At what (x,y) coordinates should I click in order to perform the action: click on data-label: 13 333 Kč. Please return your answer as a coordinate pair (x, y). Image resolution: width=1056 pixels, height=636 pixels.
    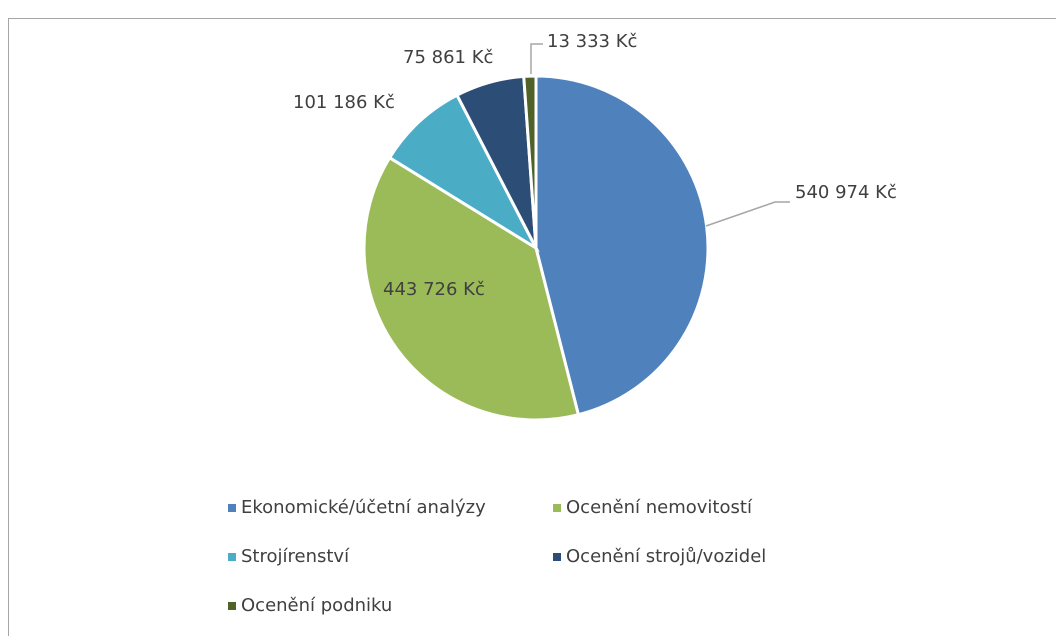
    Looking at the image, I should click on (592, 41).